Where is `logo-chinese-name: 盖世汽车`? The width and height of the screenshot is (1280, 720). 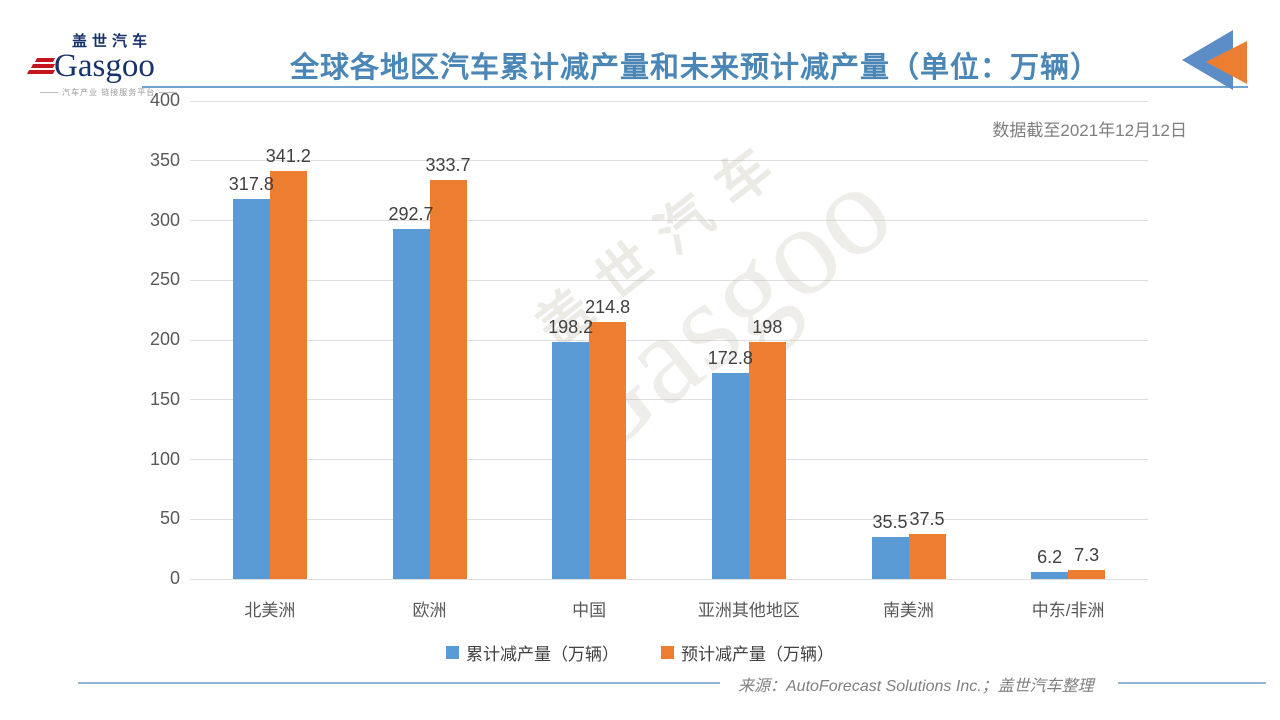
logo-chinese-name: 盖世汽车 is located at coordinates (112, 41).